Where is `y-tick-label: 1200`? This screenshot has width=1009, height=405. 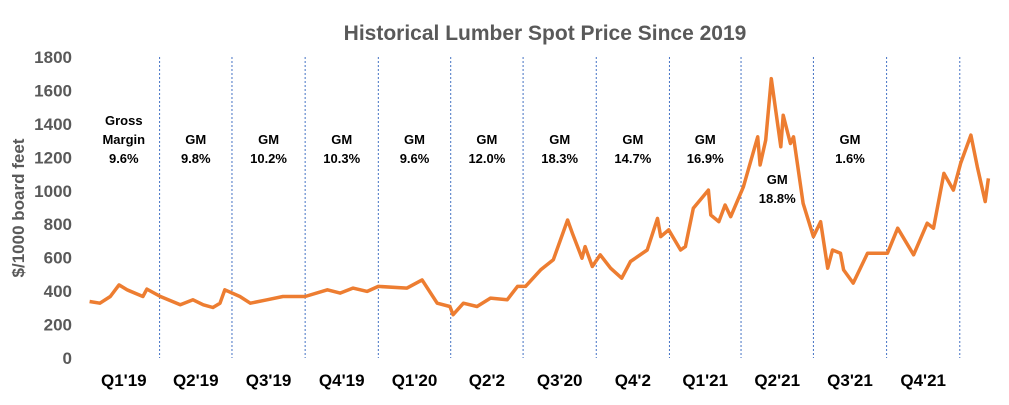 y-tick-label: 1200 is located at coordinates (53, 157).